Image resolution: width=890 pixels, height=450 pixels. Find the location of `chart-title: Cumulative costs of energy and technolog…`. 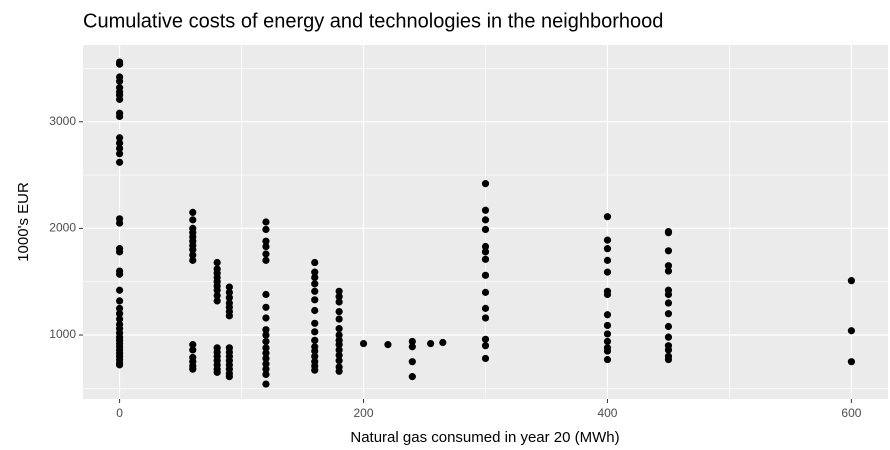

chart-title: Cumulative costs of energy and technolog… is located at coordinates (373, 21).